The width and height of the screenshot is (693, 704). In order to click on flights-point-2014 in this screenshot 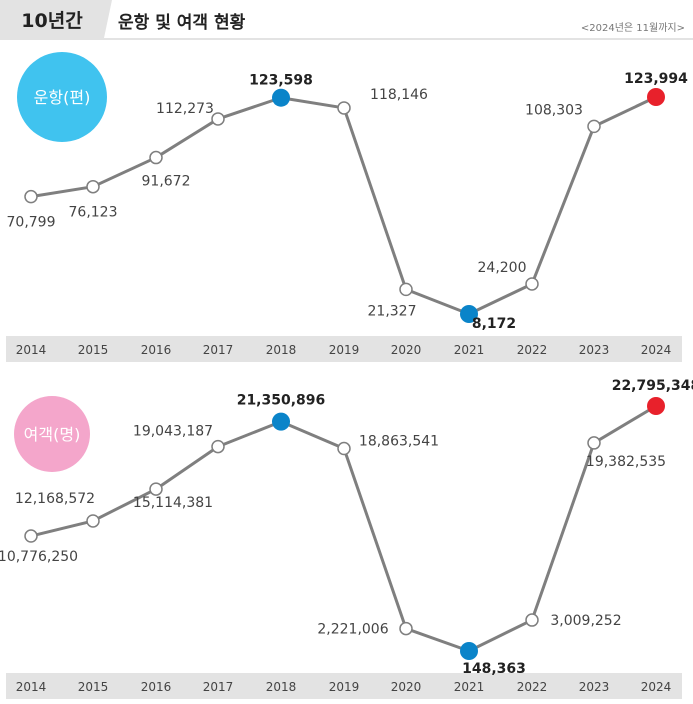, I will do `click(31, 196)`.